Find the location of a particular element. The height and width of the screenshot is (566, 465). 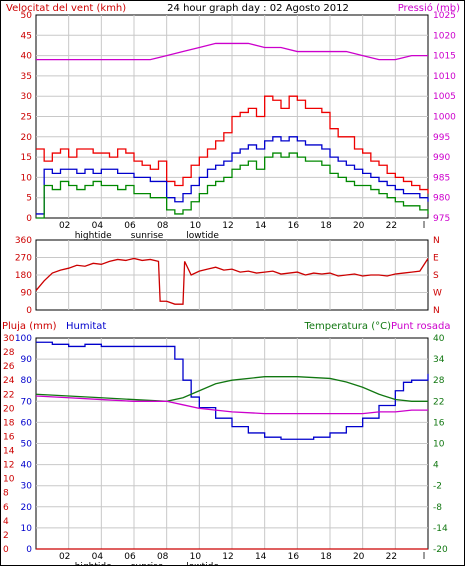

rain-axis-title: Pluja (mm) is located at coordinates (29, 326).